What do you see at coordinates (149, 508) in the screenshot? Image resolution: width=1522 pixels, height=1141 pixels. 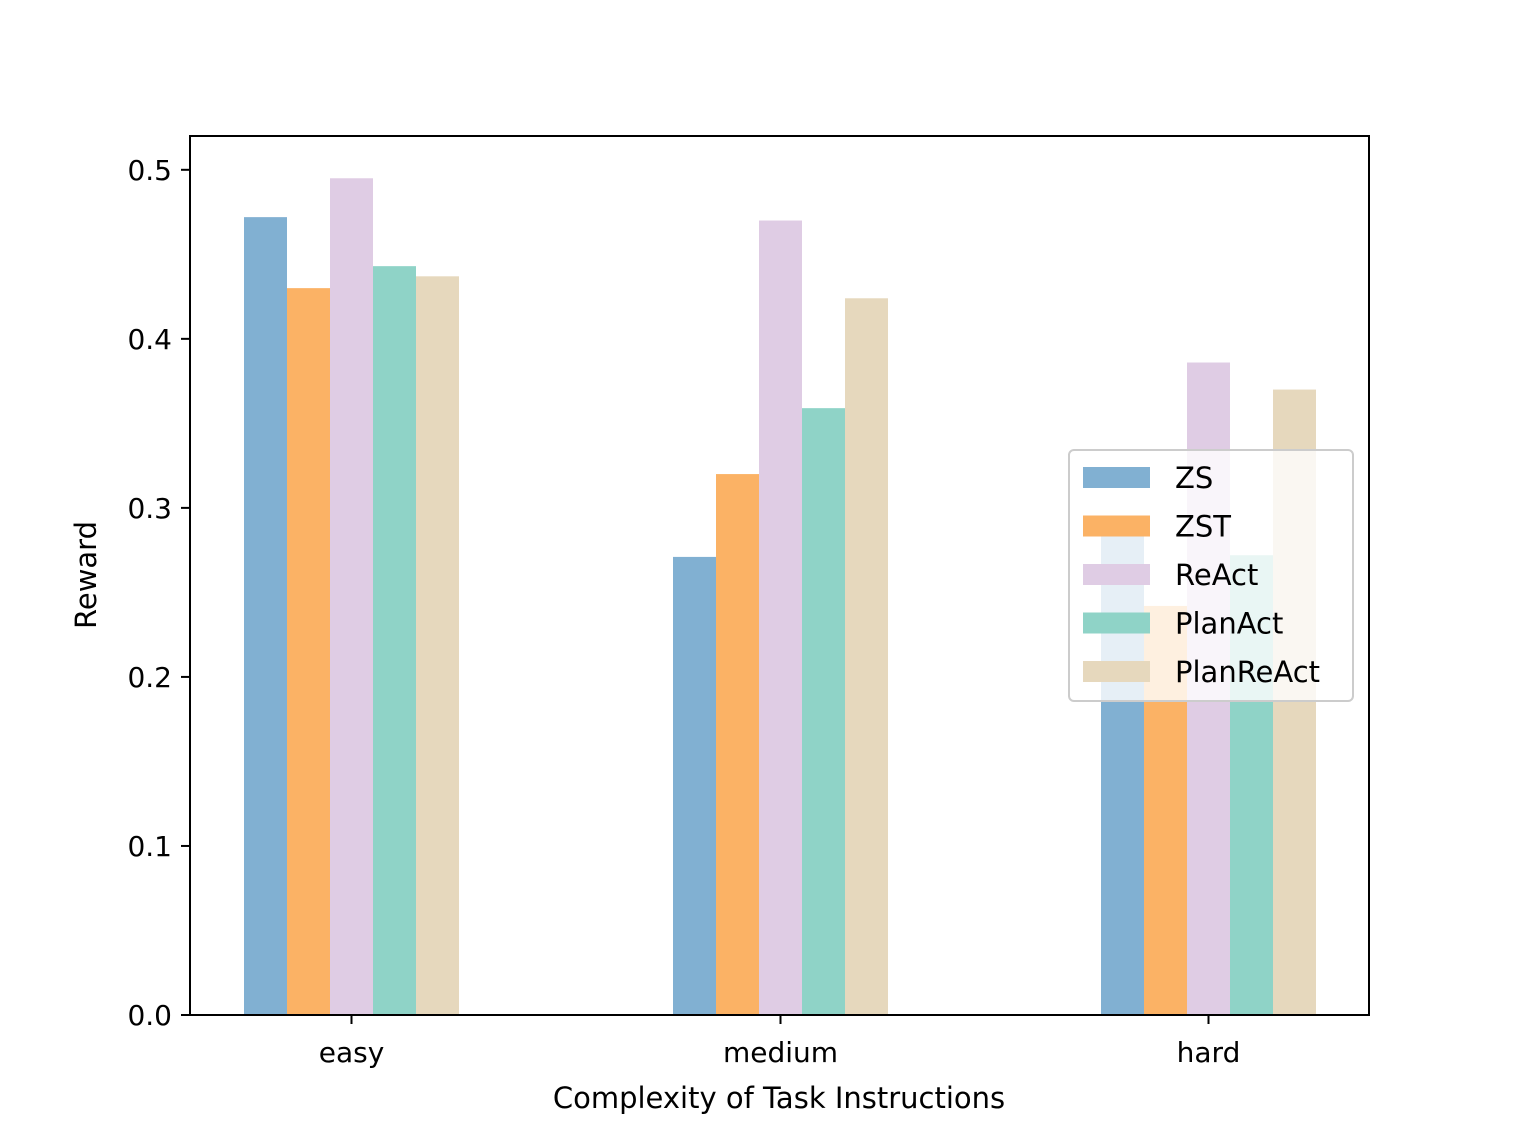 I see `y-tick-label: 0.3` at bounding box center [149, 508].